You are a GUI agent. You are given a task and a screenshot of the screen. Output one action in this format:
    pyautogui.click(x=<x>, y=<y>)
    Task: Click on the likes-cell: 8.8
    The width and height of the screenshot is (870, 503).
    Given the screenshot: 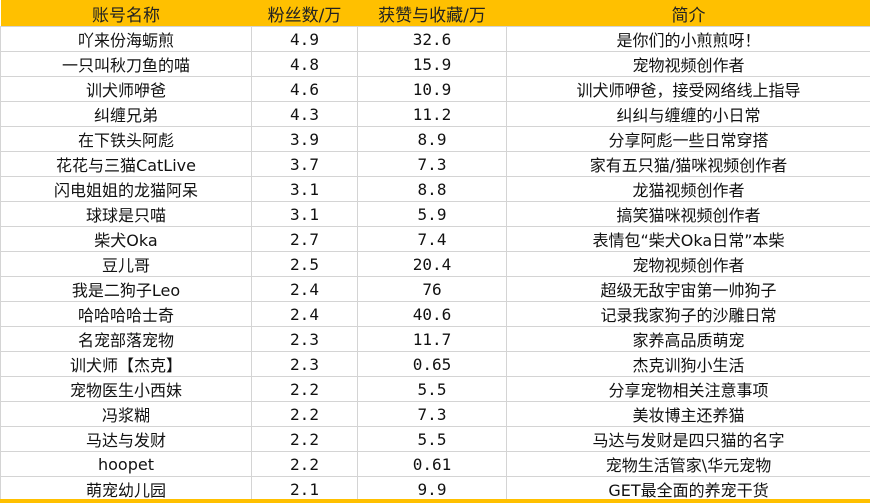 What is the action you would take?
    pyautogui.click(x=432, y=189)
    